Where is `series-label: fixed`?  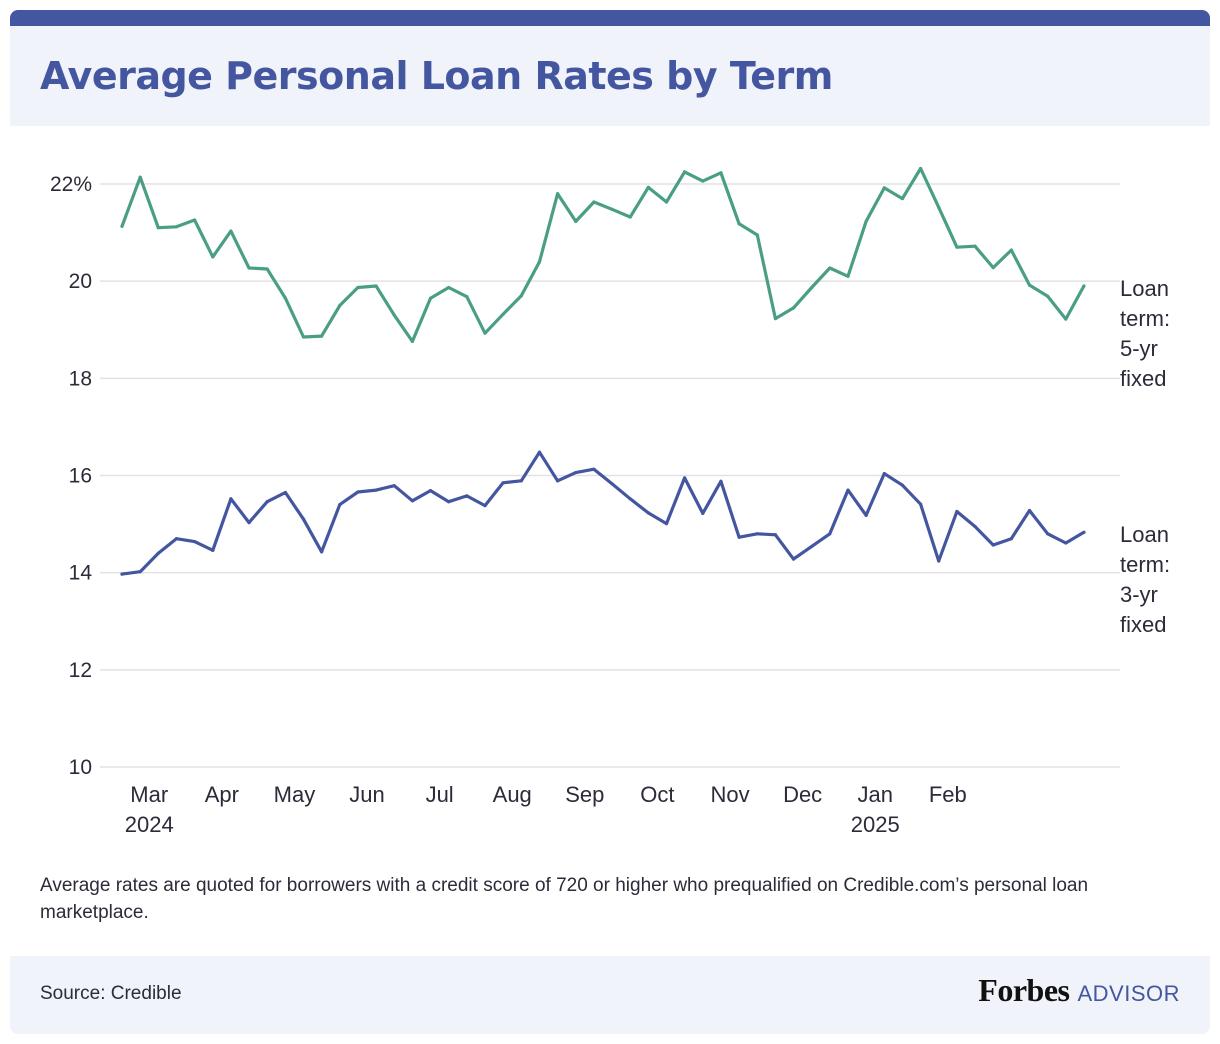
series-label: fixed is located at coordinates (1143, 624).